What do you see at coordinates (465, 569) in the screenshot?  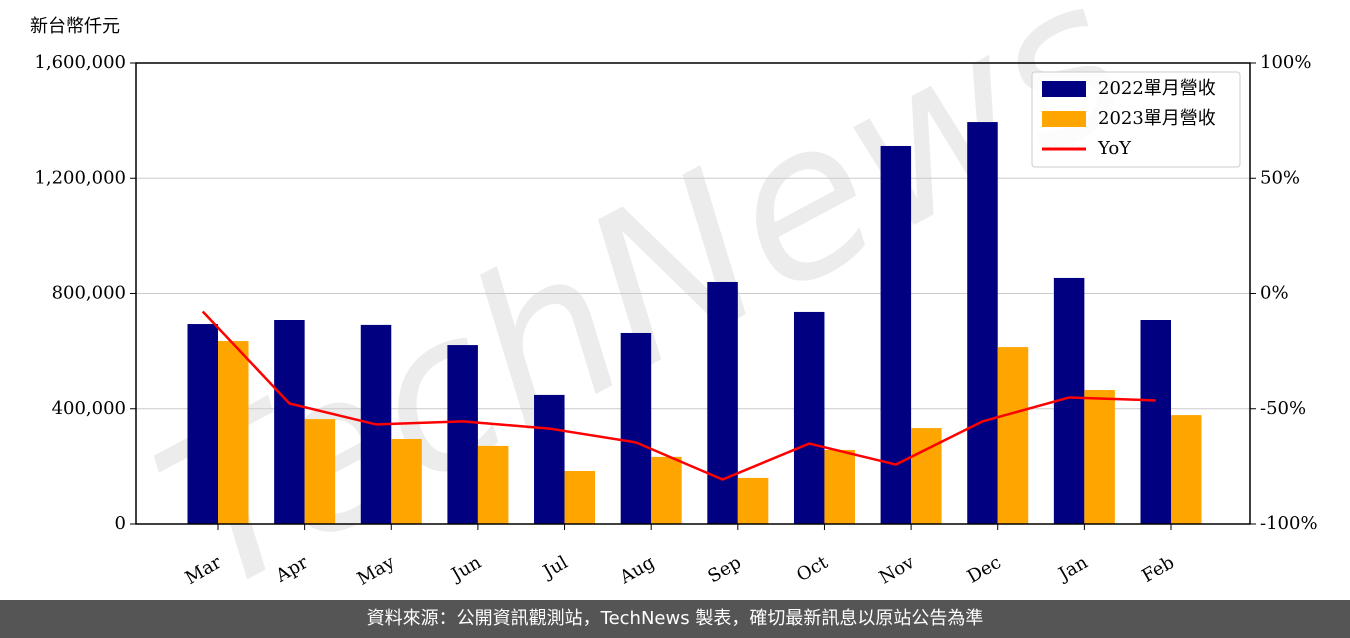 I see `x-tick-label: Jun` at bounding box center [465, 569].